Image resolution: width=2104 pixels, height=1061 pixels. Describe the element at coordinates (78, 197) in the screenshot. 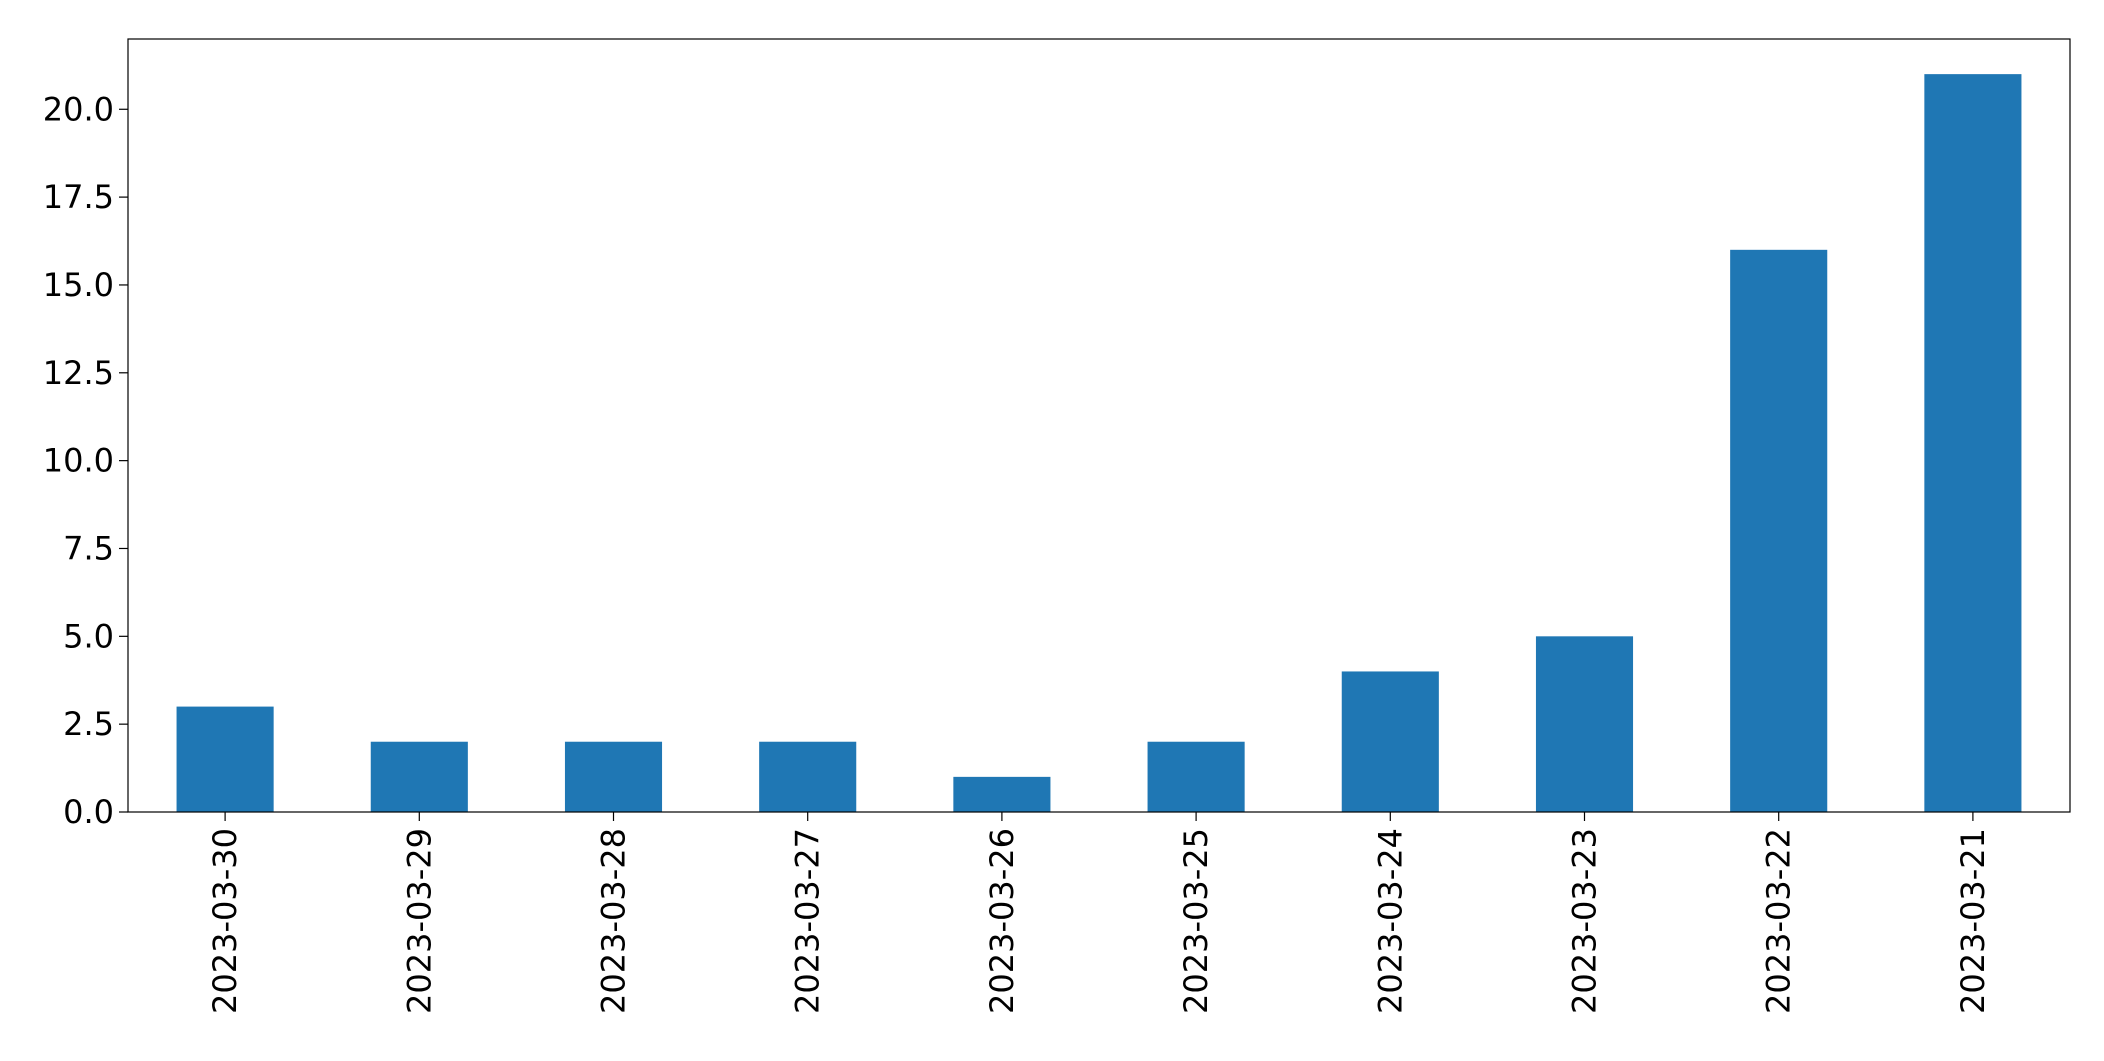

I see `y-tick-label: 17.5` at that location.